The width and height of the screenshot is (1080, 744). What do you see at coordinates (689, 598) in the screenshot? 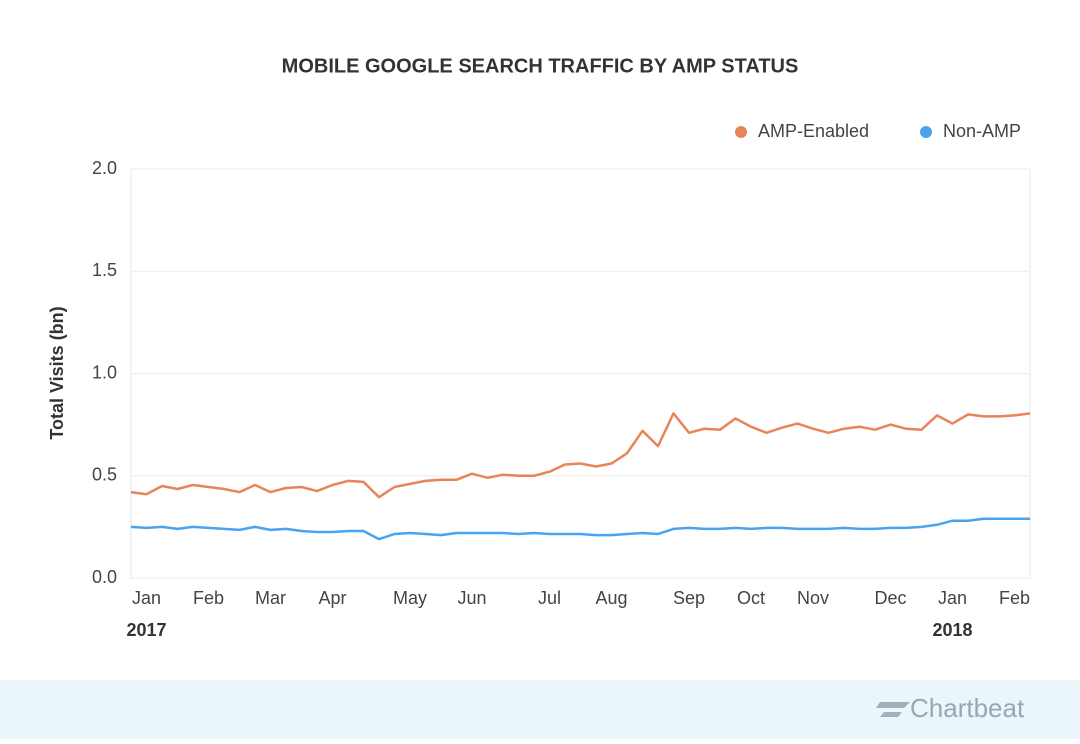
I see `x-tick-label: Sep` at bounding box center [689, 598].